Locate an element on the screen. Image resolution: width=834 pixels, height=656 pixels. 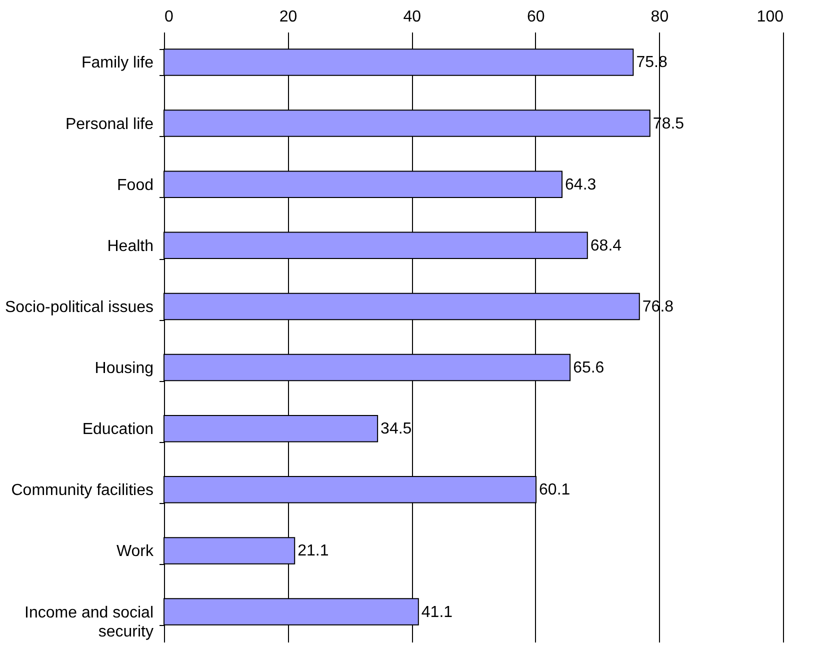
data-label: 34.5 is located at coordinates (396, 429).